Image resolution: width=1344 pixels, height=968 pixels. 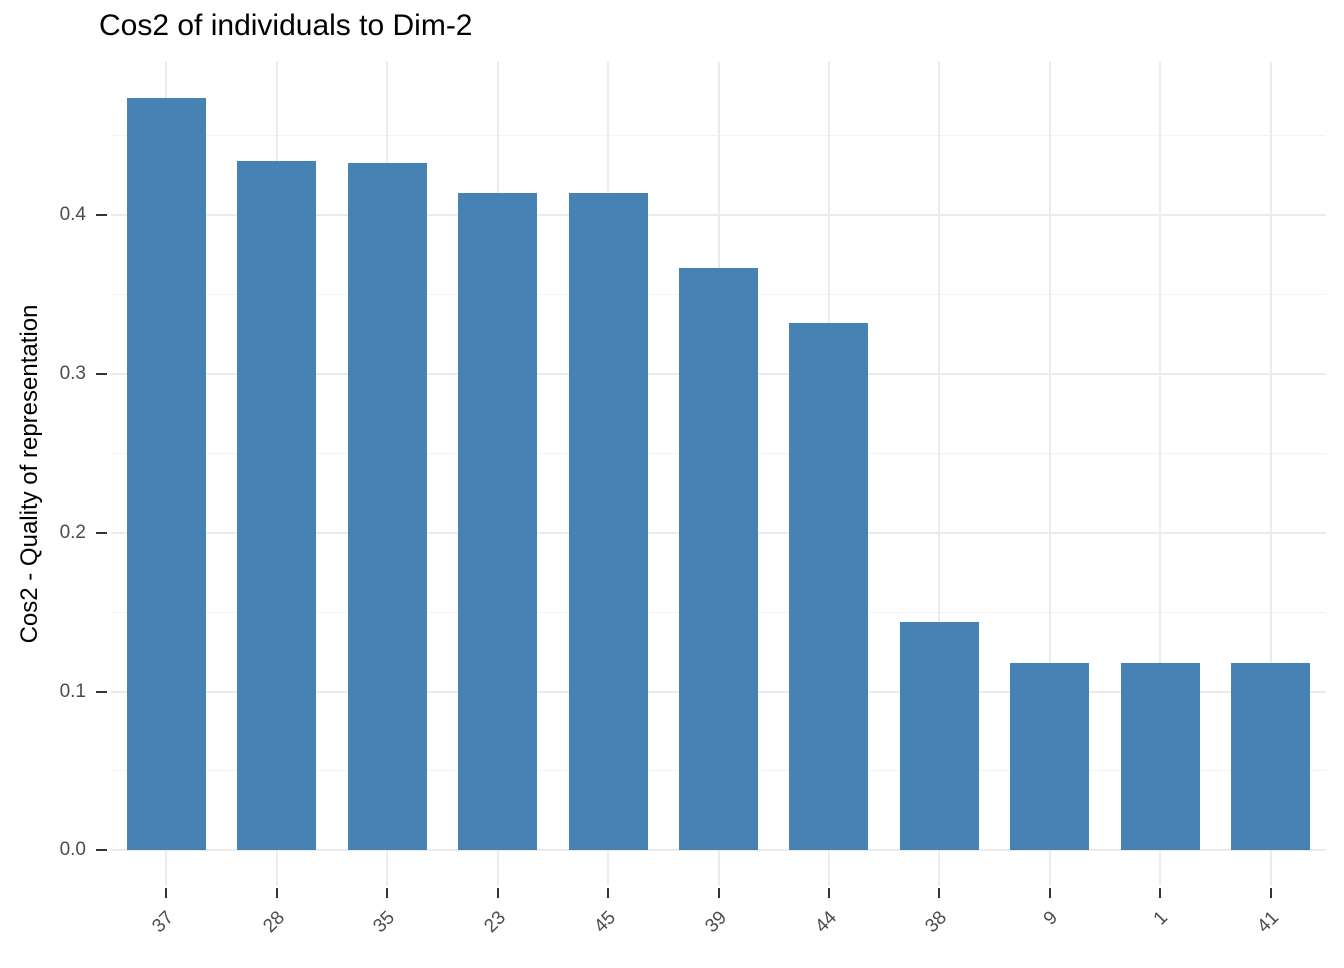 What do you see at coordinates (72, 215) in the screenshot?
I see `y-tick-label: 0.4` at bounding box center [72, 215].